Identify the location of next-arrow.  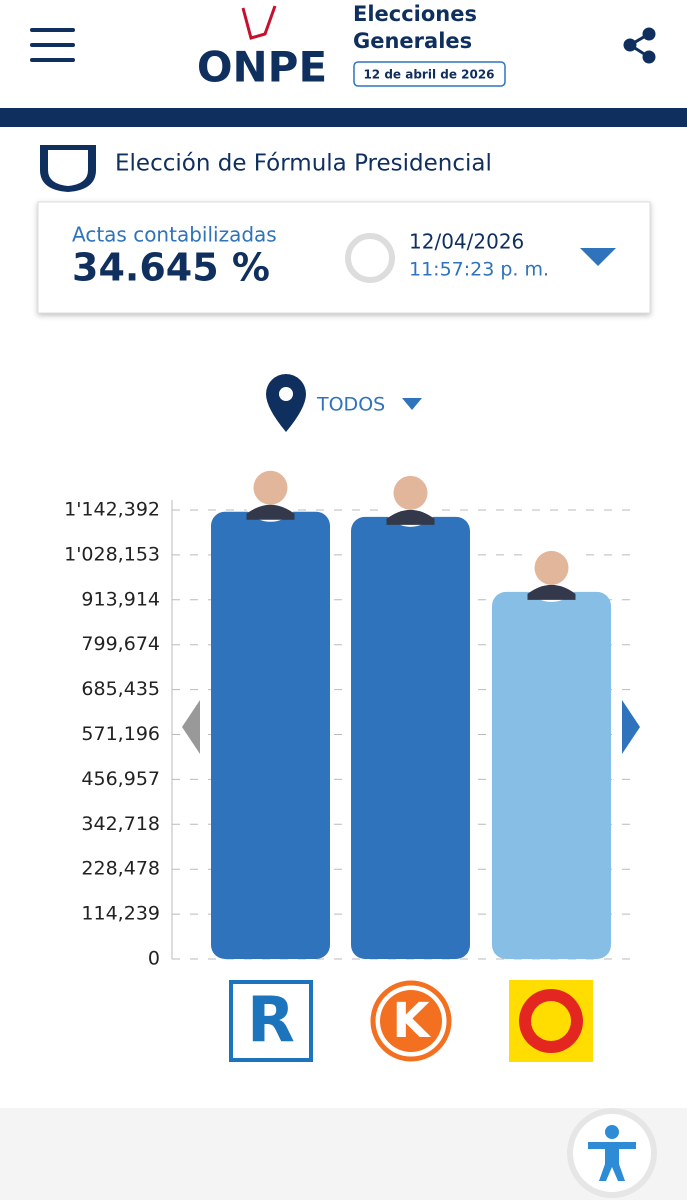
(631, 727).